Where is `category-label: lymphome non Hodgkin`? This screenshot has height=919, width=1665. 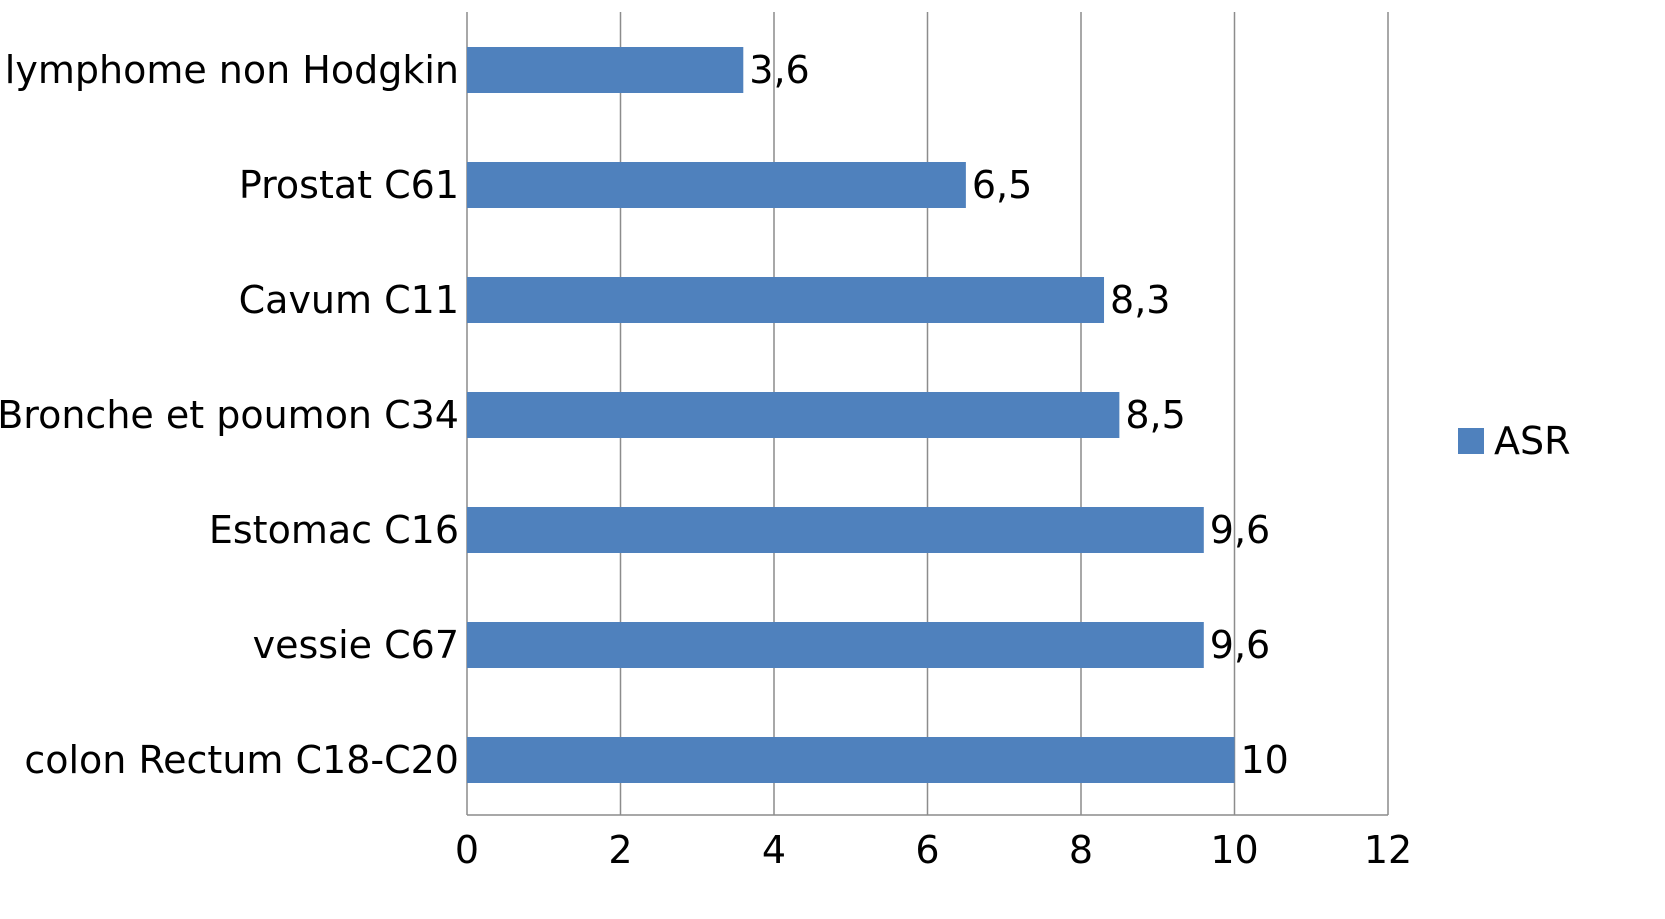
category-label: lymphome non Hodgkin is located at coordinates (232, 70).